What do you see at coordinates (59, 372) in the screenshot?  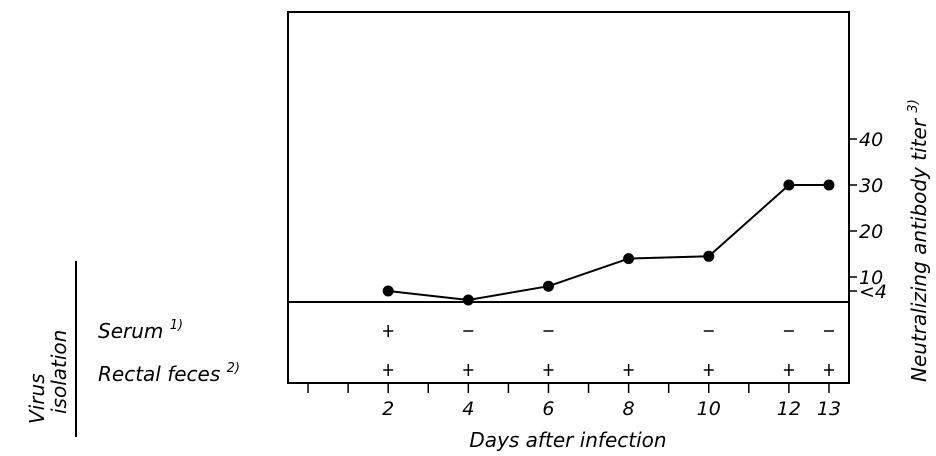 I see `side-label-isolation: isolation` at bounding box center [59, 372].